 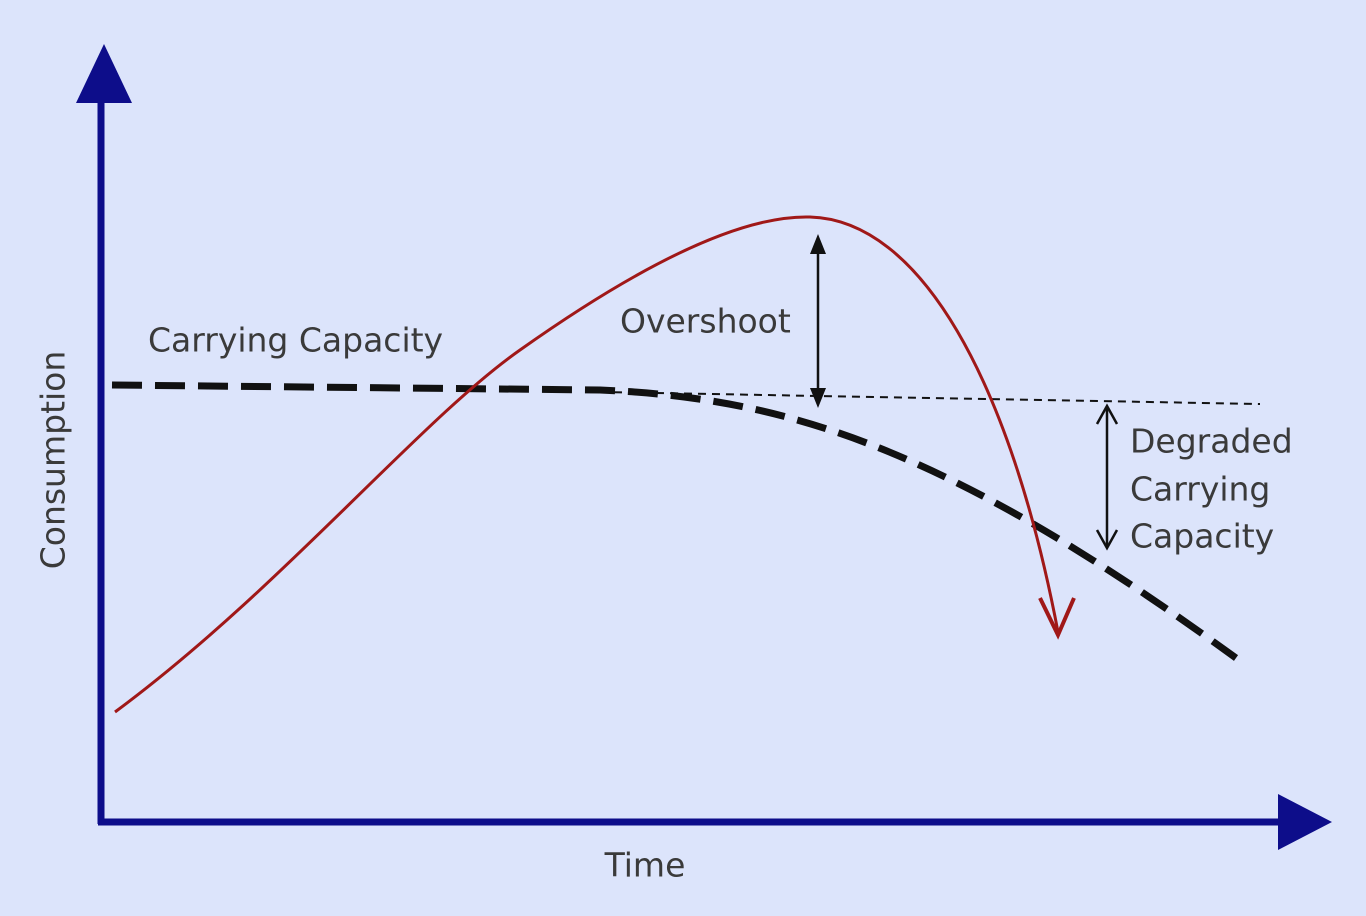 What do you see at coordinates (930, 398) in the screenshot?
I see `original-capacity-line` at bounding box center [930, 398].